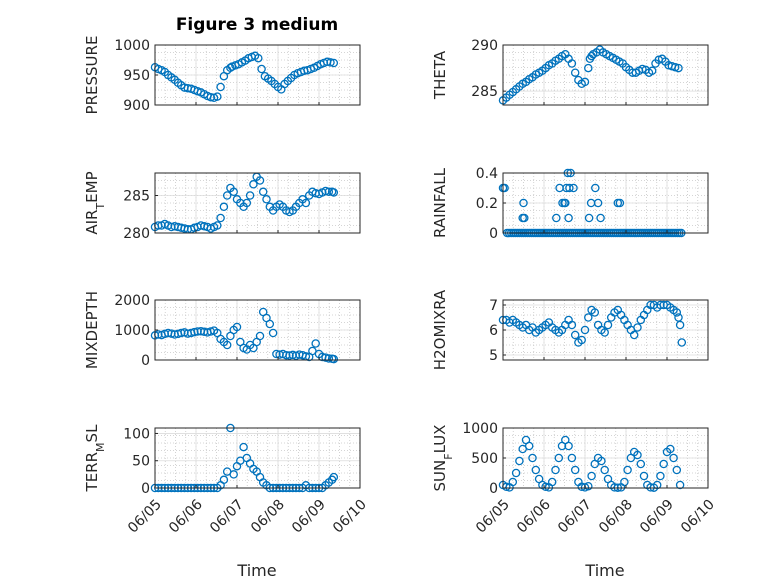  I want to click on y-tick-label: 7, so click(493, 306).